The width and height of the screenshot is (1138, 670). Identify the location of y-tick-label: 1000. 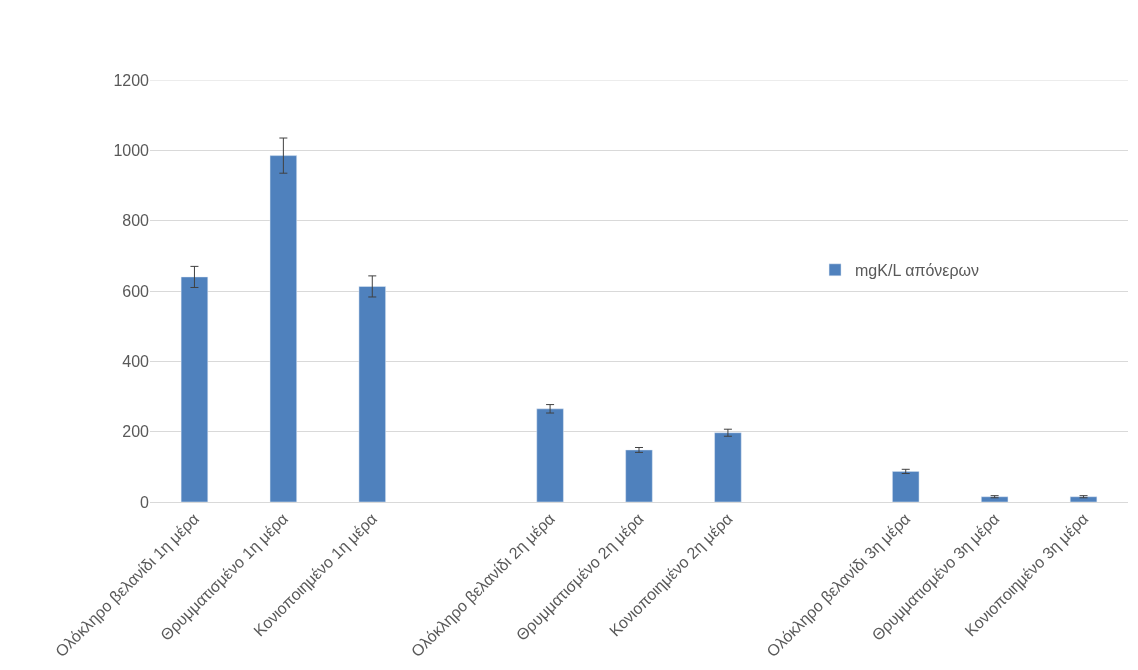
(131, 150).